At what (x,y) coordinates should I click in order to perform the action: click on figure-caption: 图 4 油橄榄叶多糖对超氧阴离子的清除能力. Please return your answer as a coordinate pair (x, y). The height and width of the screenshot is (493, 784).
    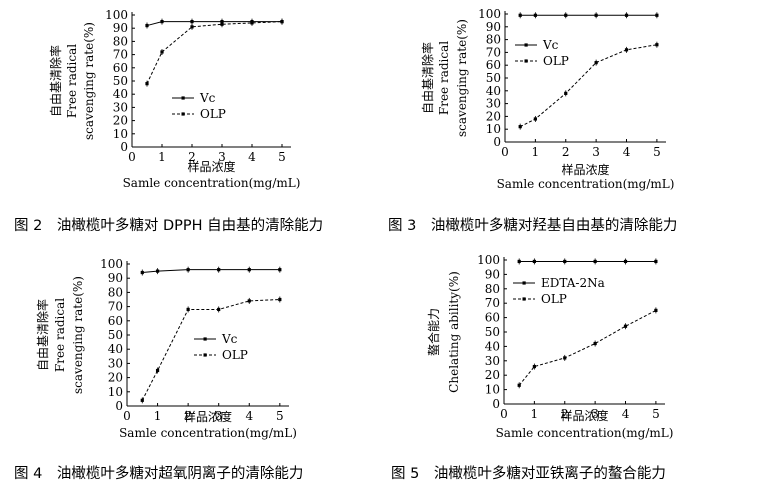
    Looking at the image, I should click on (158, 473).